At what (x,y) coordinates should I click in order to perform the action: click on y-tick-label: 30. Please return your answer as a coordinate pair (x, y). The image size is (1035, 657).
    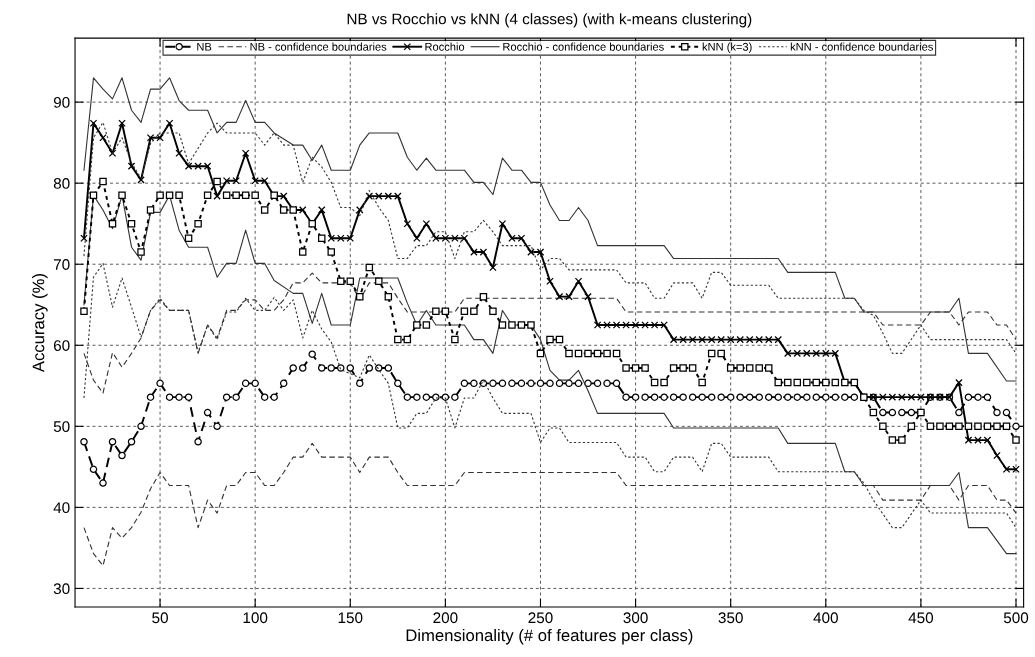
    Looking at the image, I should click on (61, 589).